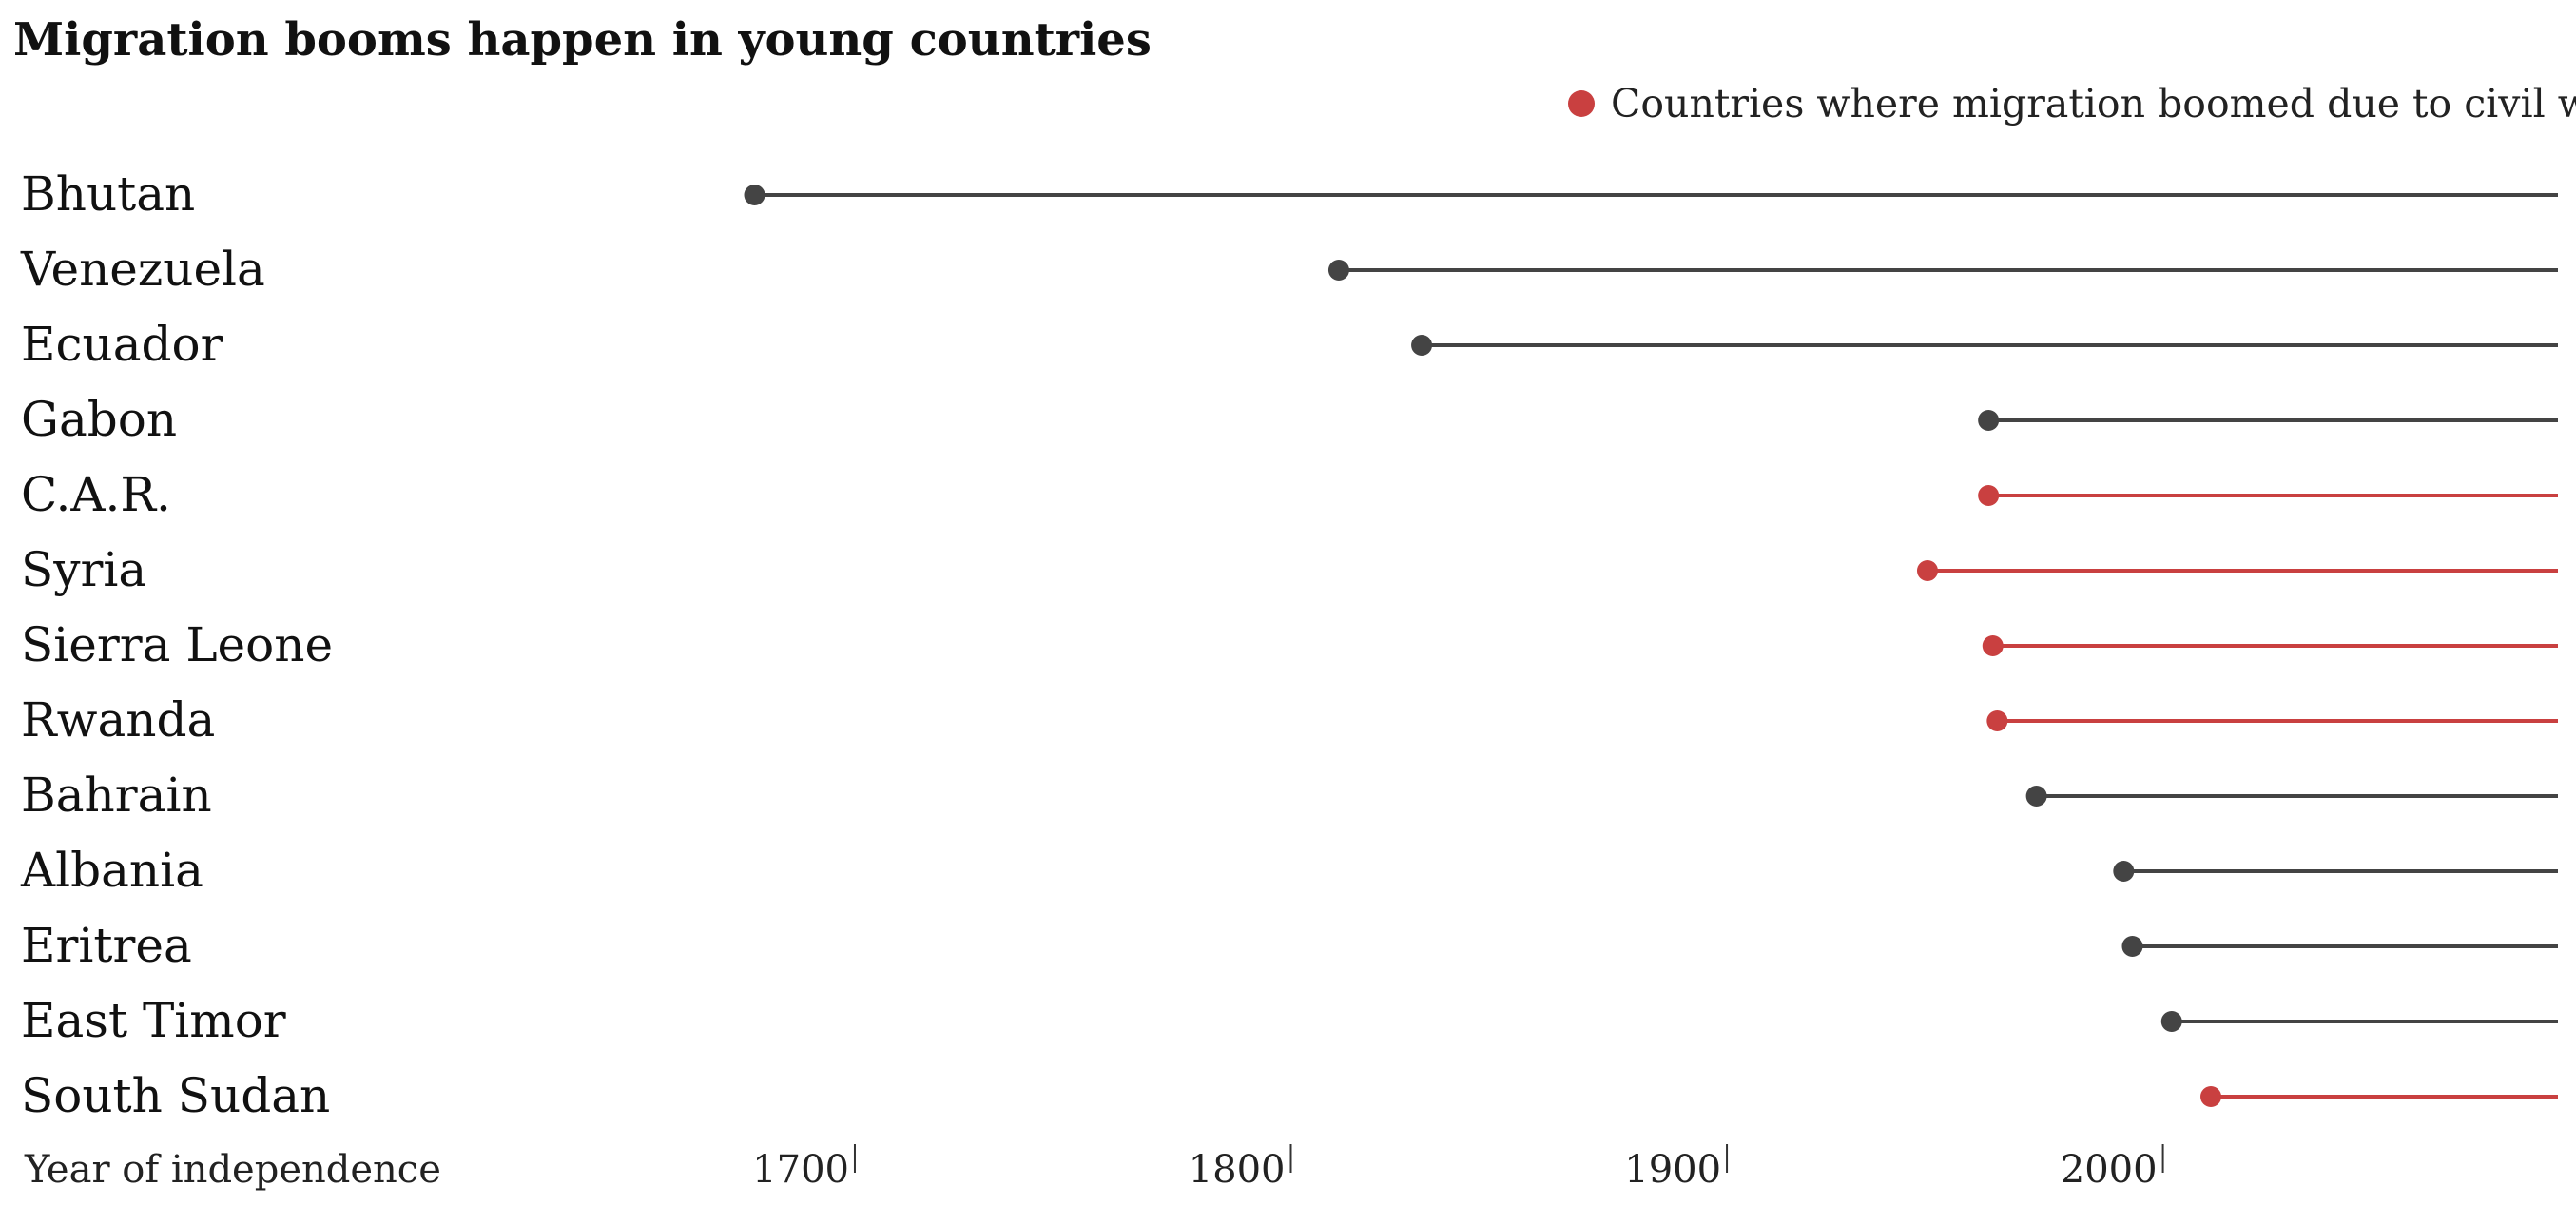 The height and width of the screenshot is (1206, 2576). Describe the element at coordinates (1289, 720) in the screenshot. I see `row-rwanda: Rwanda` at that location.